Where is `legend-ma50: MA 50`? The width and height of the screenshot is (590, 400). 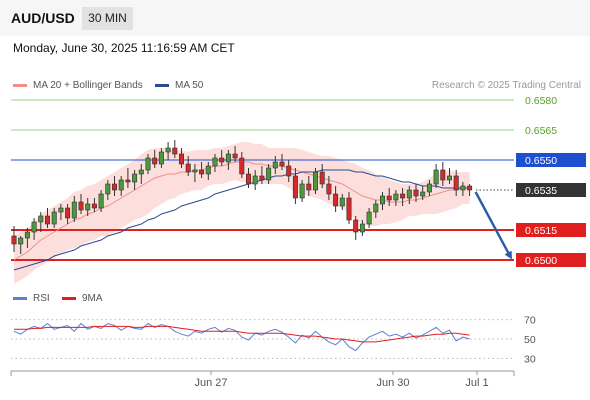
legend-ma50: MA 50 is located at coordinates (179, 85).